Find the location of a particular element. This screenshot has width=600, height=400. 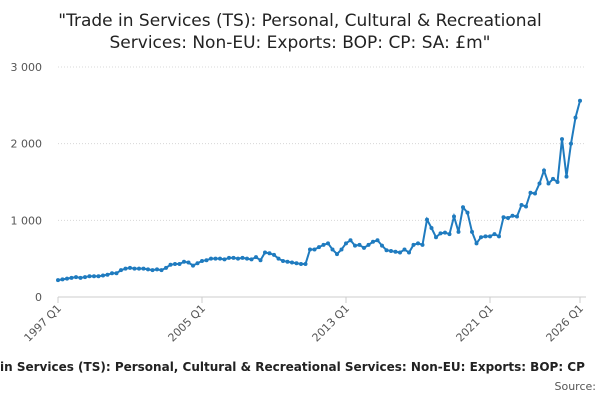

y-tick-label: 3 000 is located at coordinates (27, 67).